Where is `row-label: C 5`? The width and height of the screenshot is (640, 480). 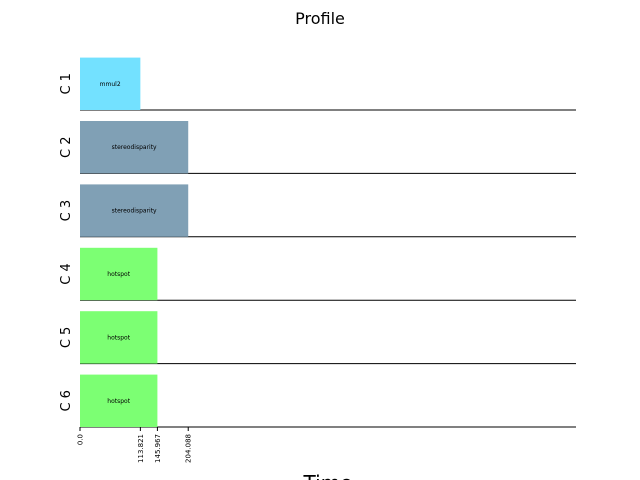
row-label: C 5 is located at coordinates (66, 337).